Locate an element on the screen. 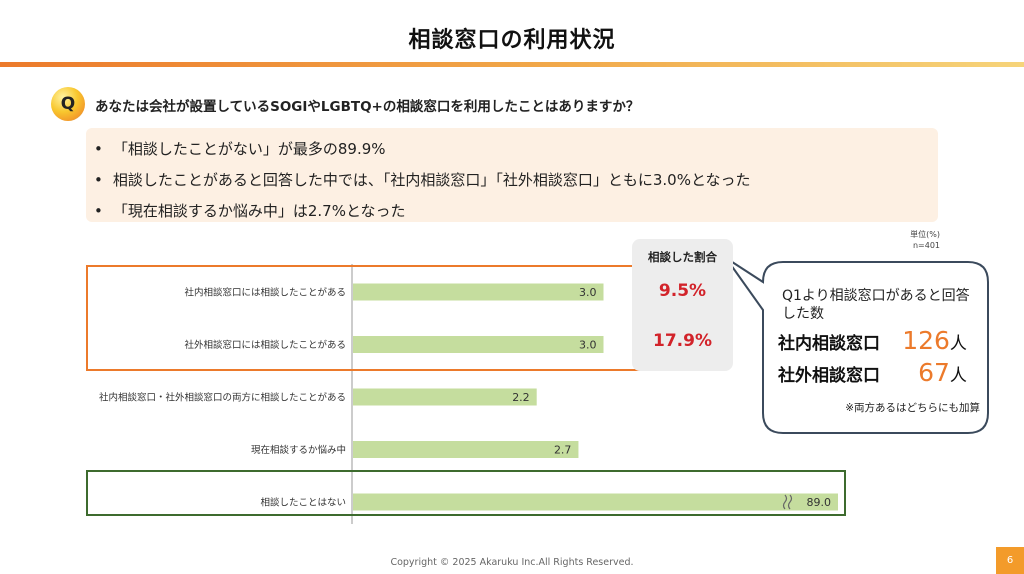 This screenshot has height=574, width=1024. category-label: 社内相談窓口には相談したことがある is located at coordinates (265, 293).